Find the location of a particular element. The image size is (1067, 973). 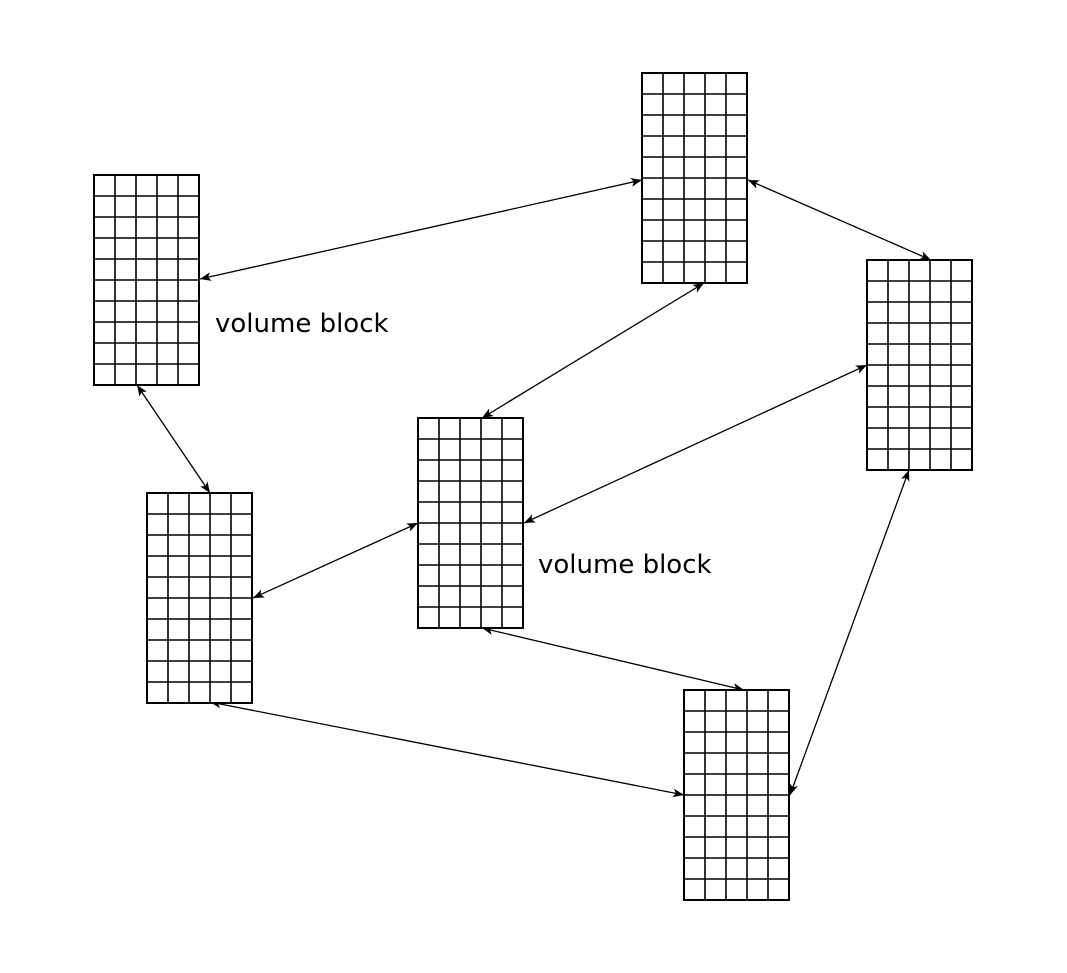

connection-arrow-center-right is located at coordinates (695, 444).